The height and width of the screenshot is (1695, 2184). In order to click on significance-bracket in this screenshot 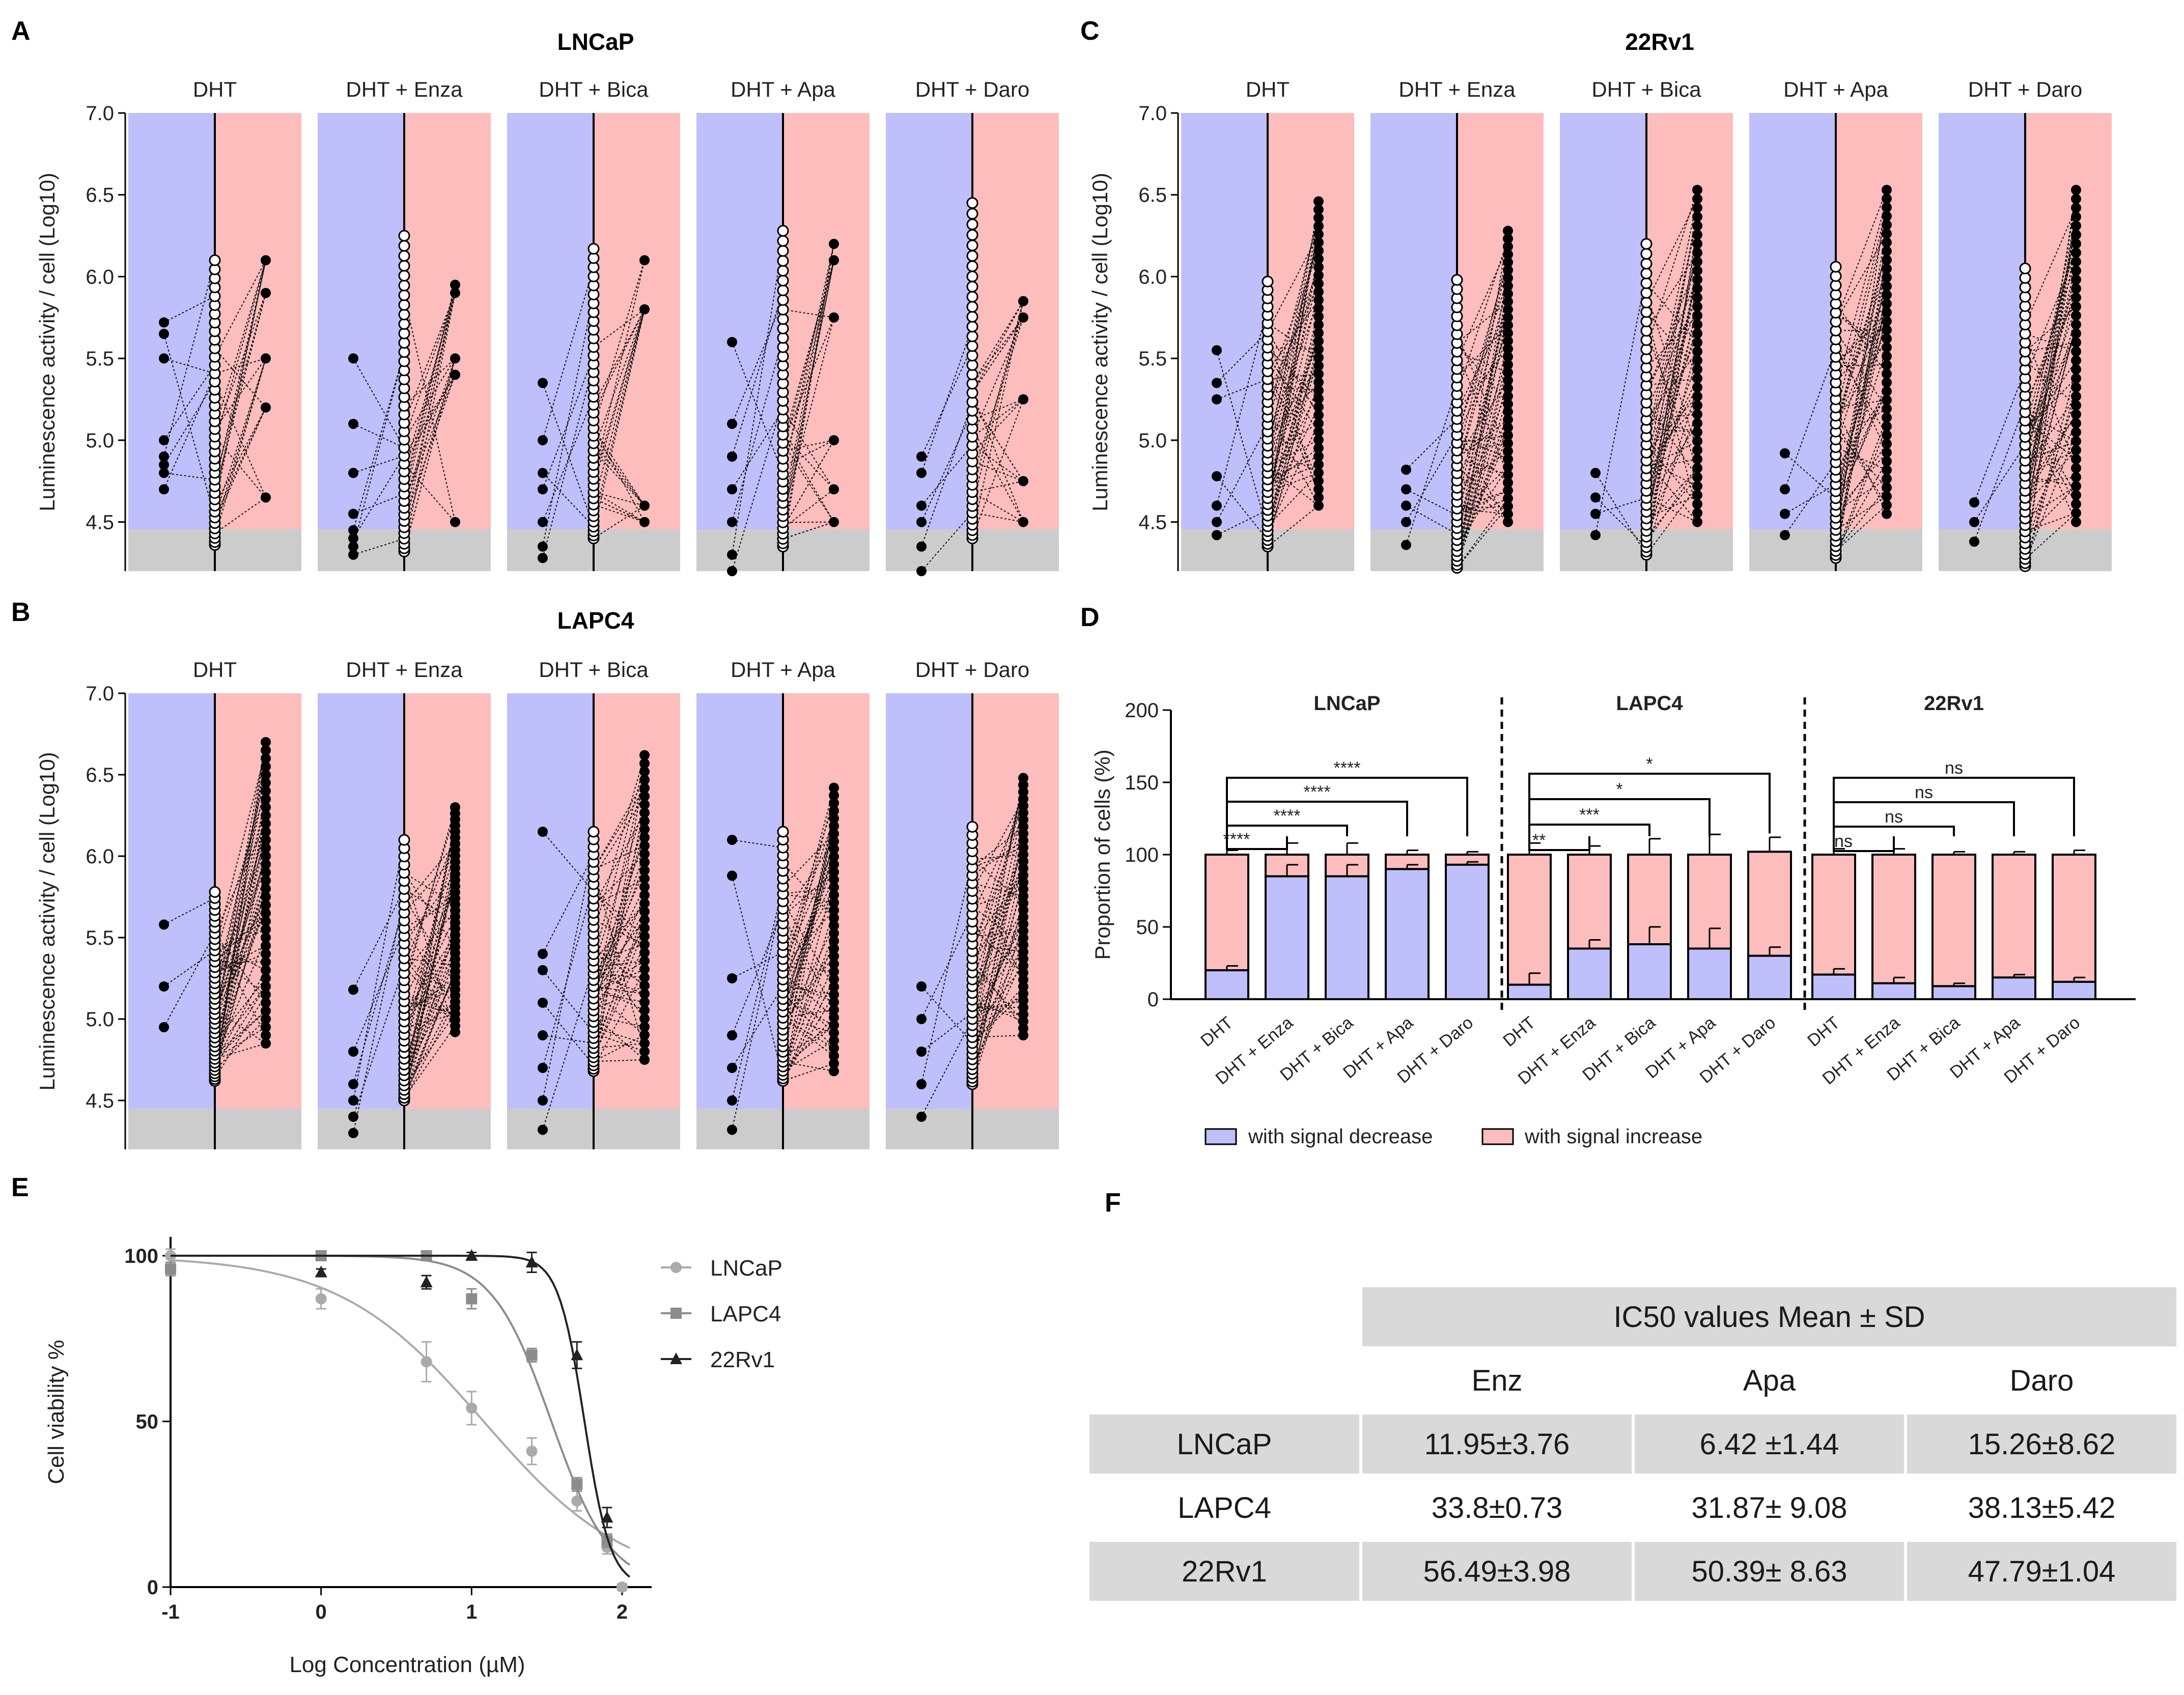, I will do `click(1317, 823)`.